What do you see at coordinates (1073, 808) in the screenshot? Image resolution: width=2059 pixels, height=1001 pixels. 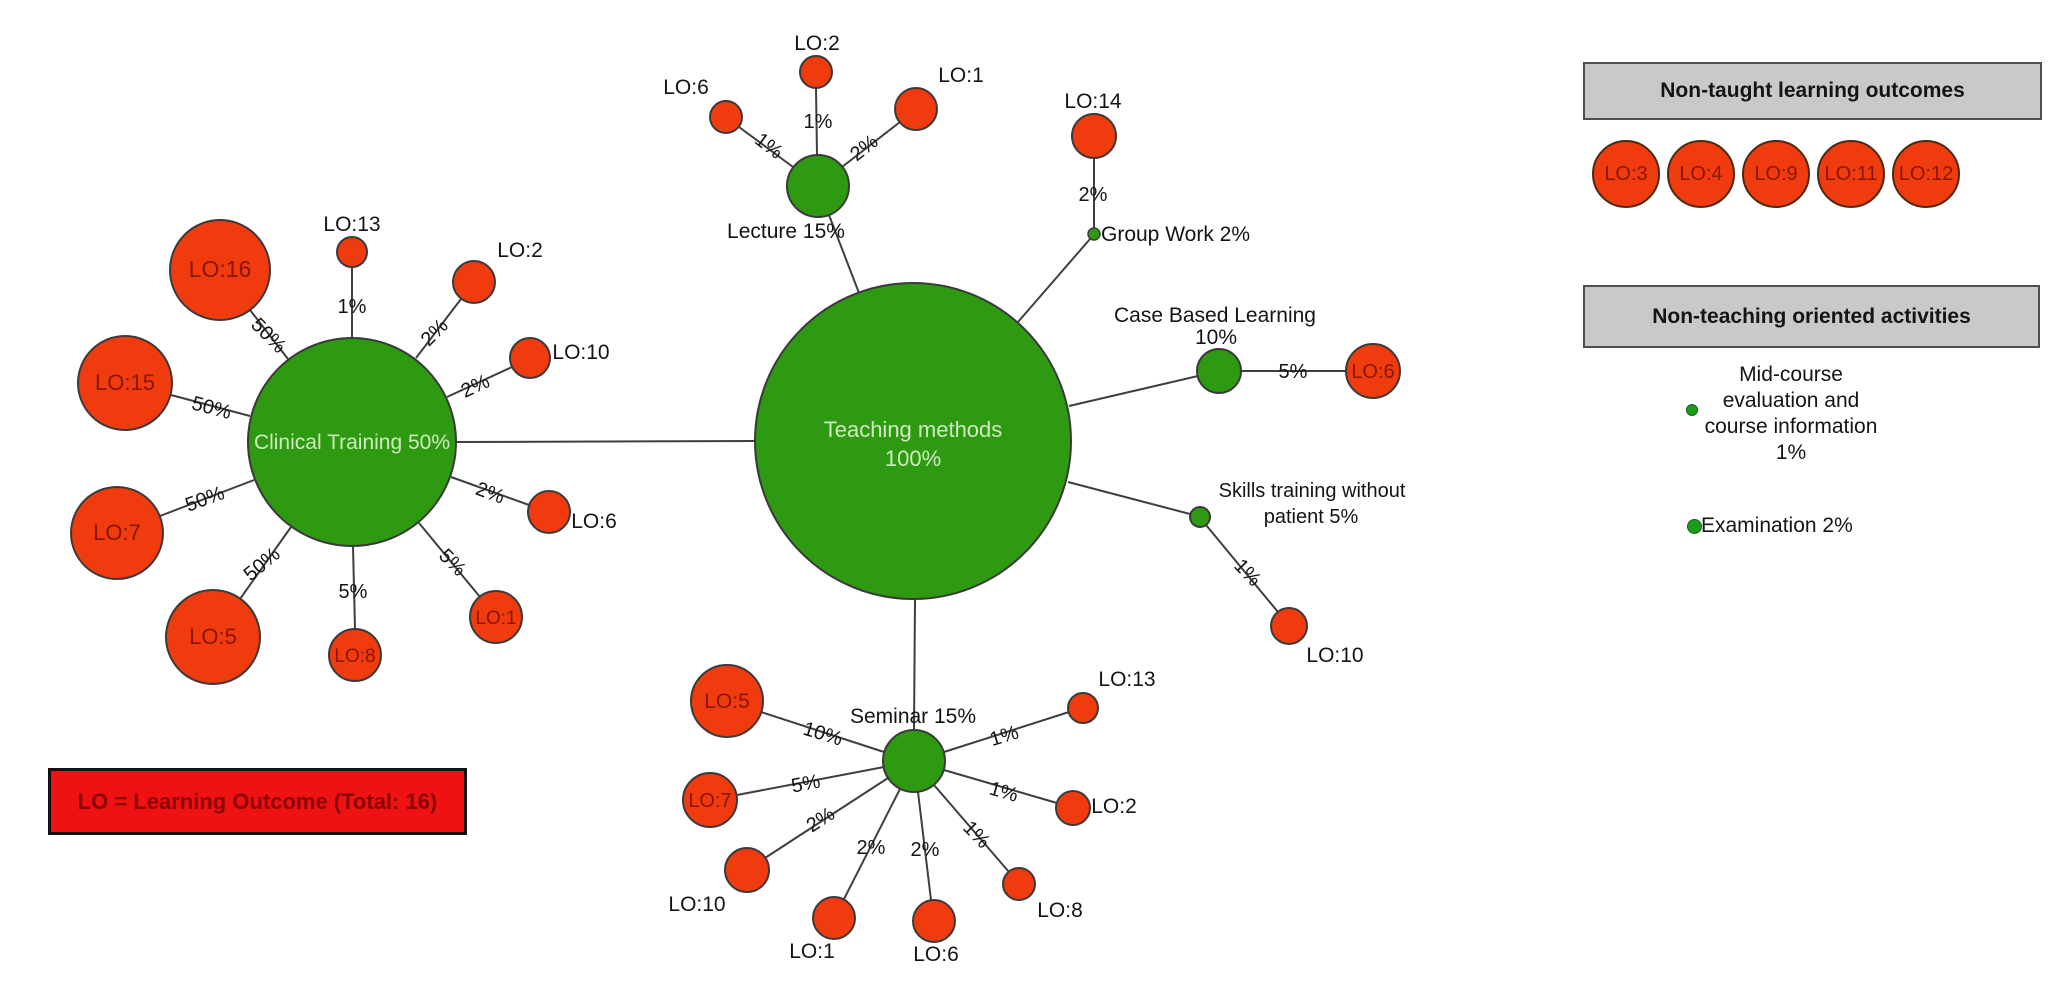 I see `node-seminar-lo2` at bounding box center [1073, 808].